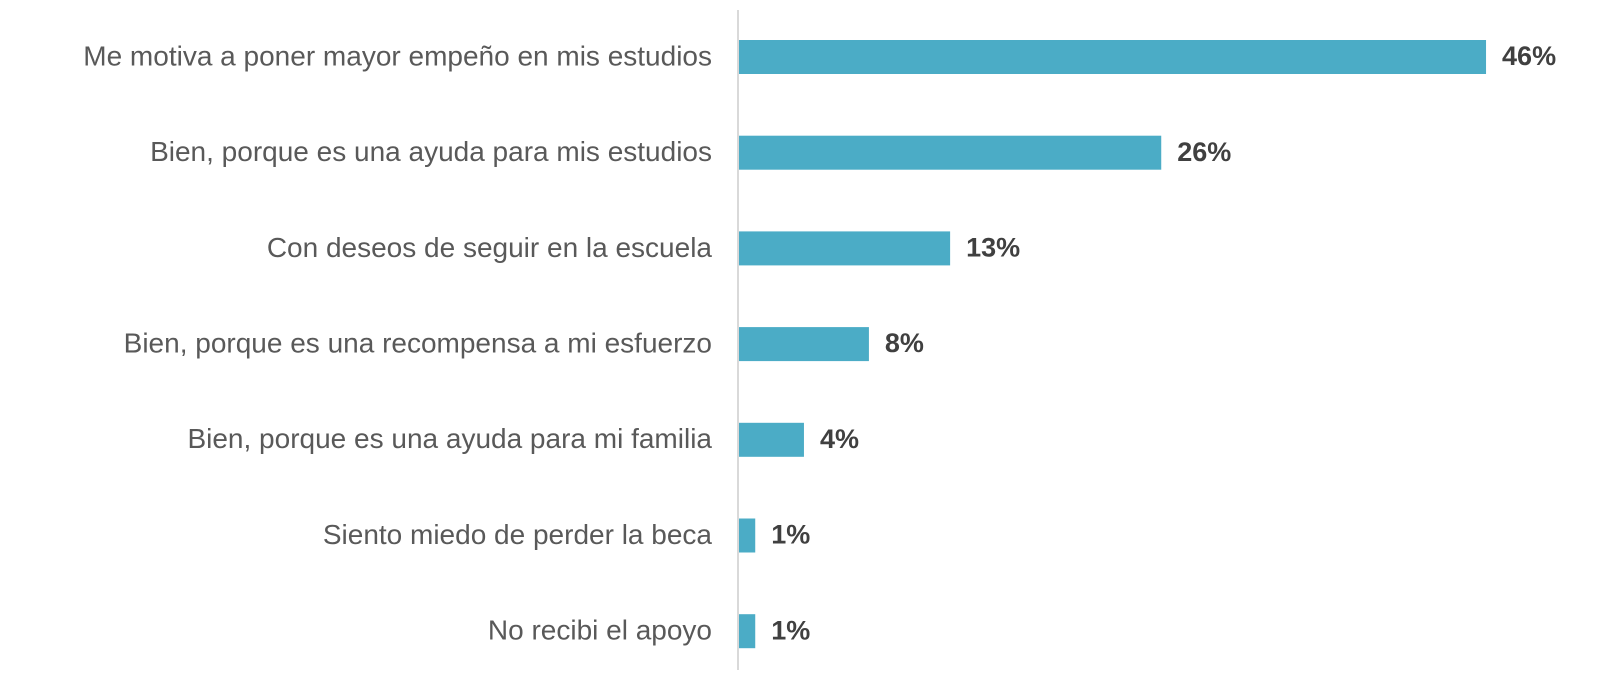 The image size is (1622, 695). I want to click on value-label: 13%, so click(993, 248).